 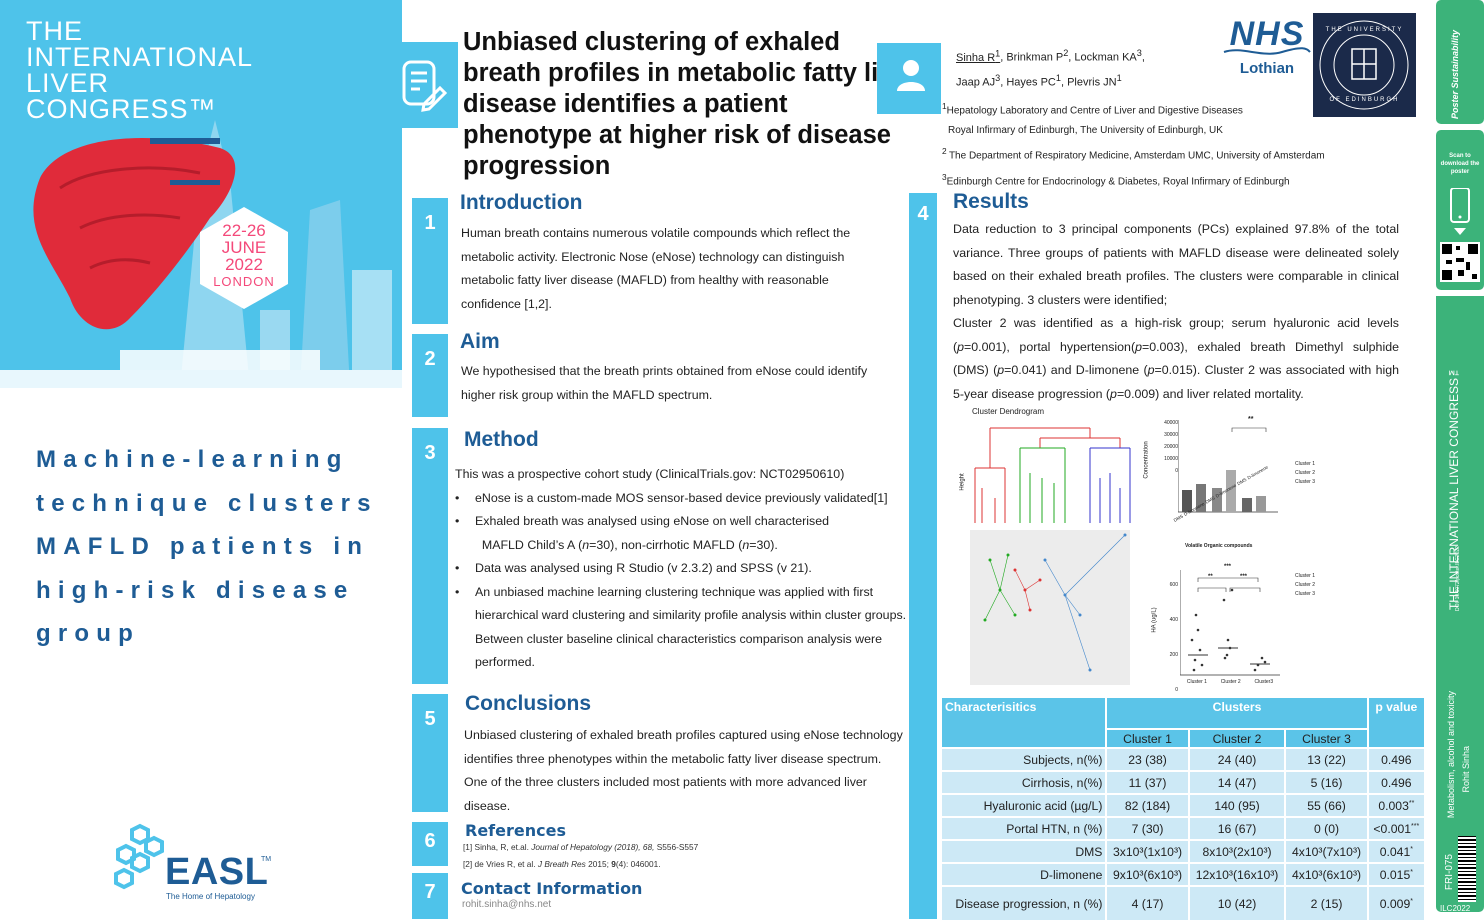 What do you see at coordinates (1238, 850) in the screenshot?
I see `table-cell-cluster2: 8x10³(2x10³)` at bounding box center [1238, 850].